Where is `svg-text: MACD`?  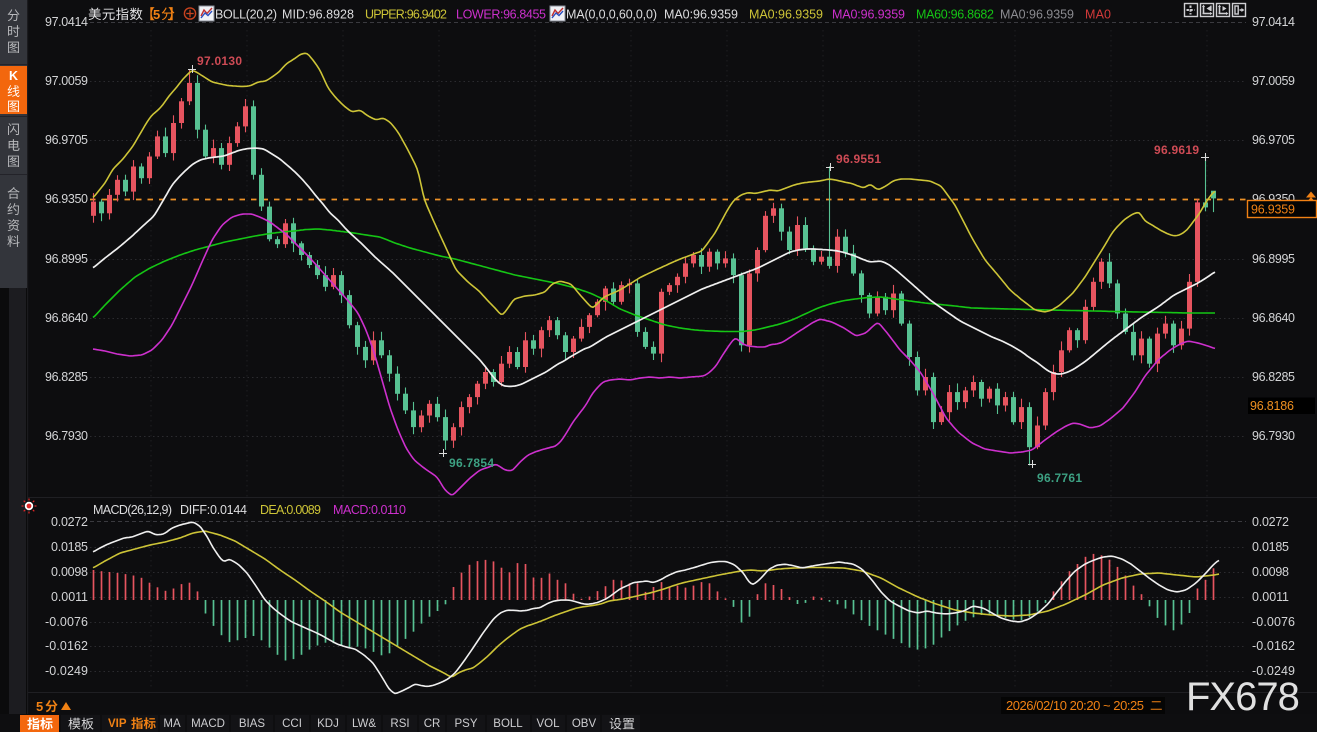
svg-text: MACD is located at coordinates (208, 724).